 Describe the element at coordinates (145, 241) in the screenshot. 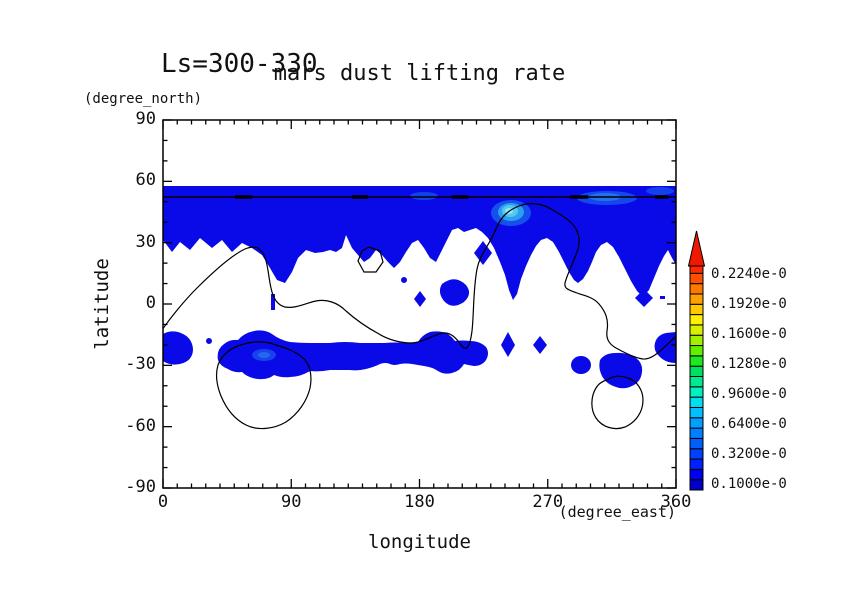

I see `y-tick-label: 30` at that location.